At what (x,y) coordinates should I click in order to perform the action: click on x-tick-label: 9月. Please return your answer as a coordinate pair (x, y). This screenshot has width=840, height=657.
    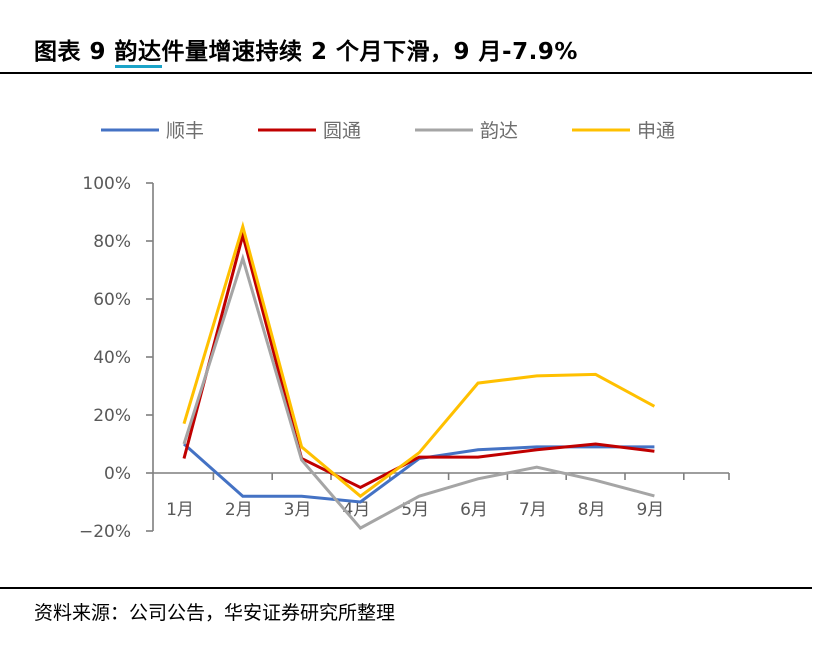
    Looking at the image, I should click on (650, 510).